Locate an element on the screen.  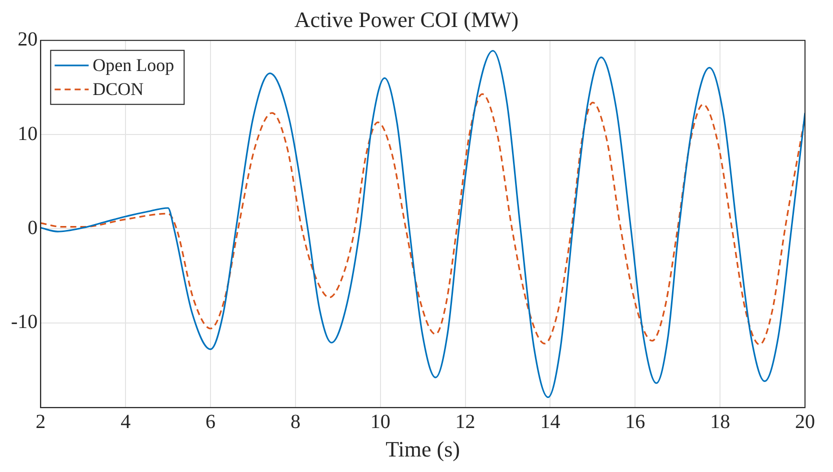
y-tick-label: 0 is located at coordinates (33, 227).